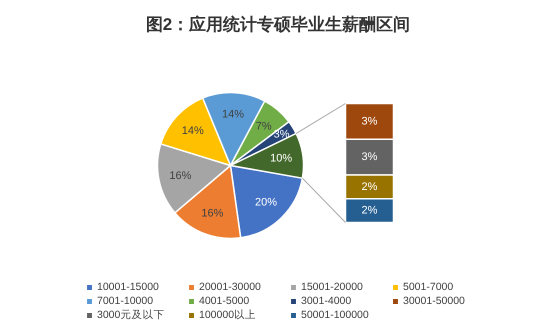 This screenshot has width=555, height=324. I want to click on data-label: 20%, so click(266, 202).